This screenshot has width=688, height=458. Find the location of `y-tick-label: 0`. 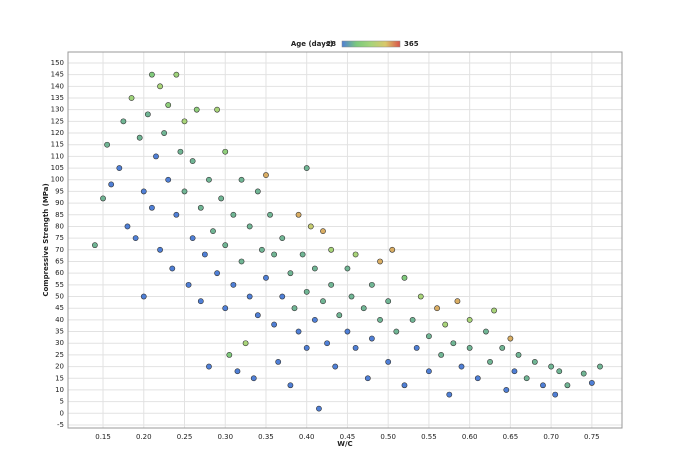

y-tick-label: 0 is located at coordinates (62, 413).